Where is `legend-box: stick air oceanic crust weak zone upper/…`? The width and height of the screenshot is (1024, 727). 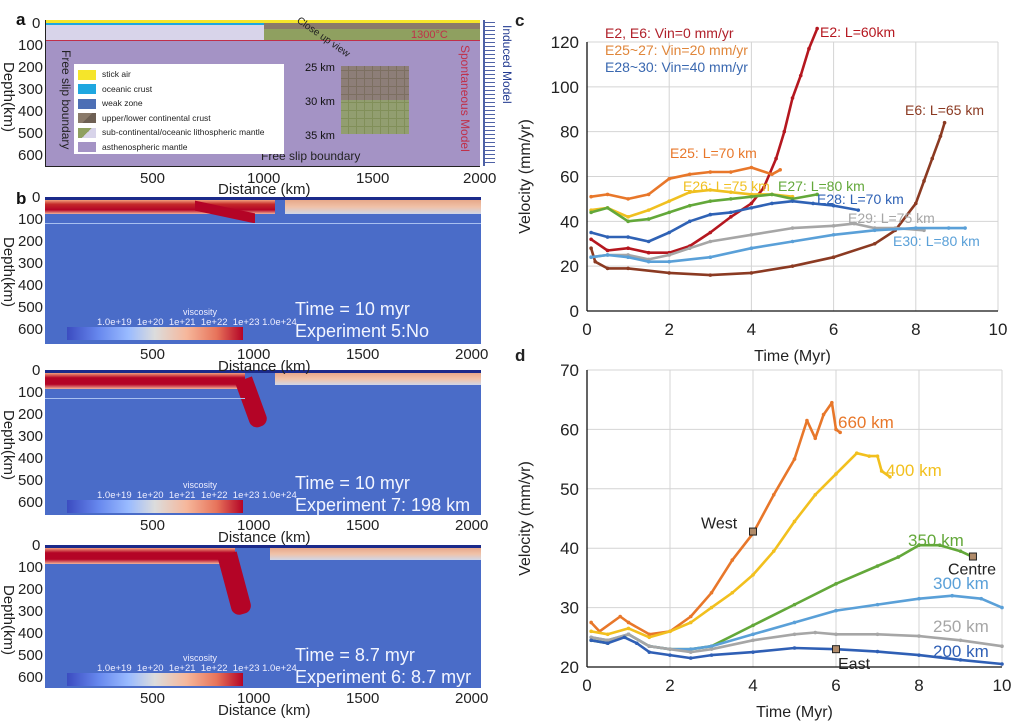 legend-box: stick air oceanic crust weak zone upper/… is located at coordinates (179, 109).